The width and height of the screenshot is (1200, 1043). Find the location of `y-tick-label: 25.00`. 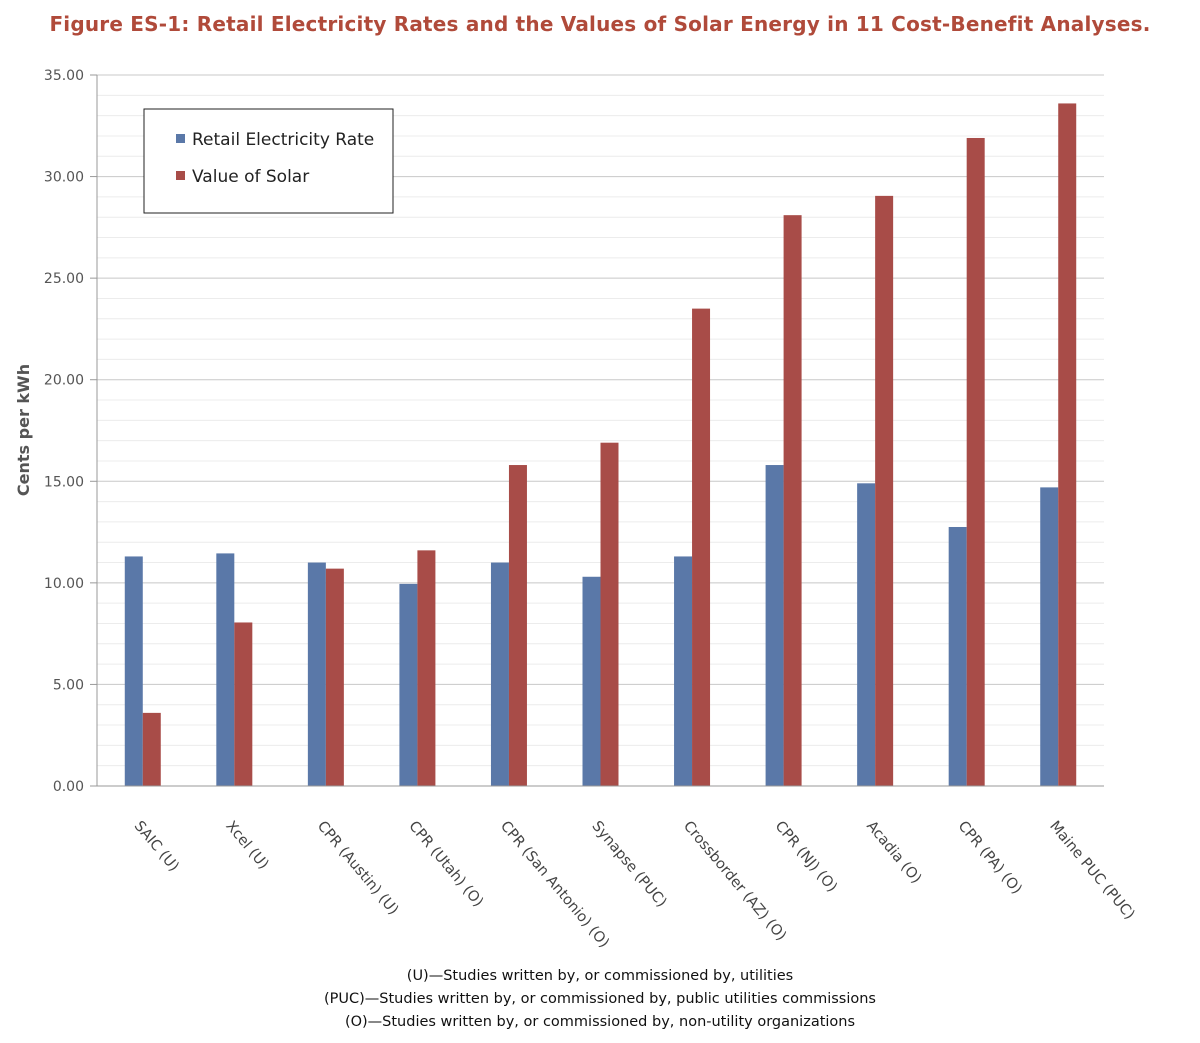

y-tick-label: 25.00 is located at coordinates (64, 279).